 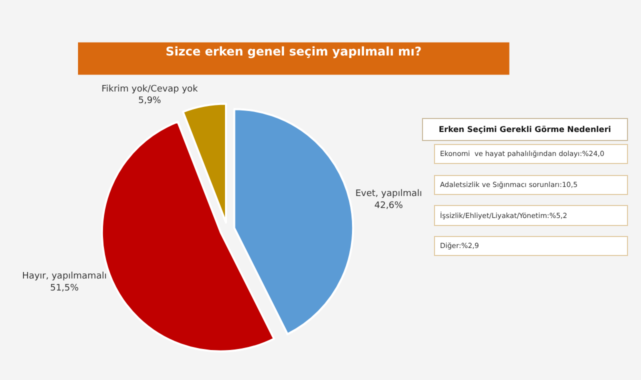 What do you see at coordinates (150, 101) in the screenshot?
I see `data-label: 5,9%` at bounding box center [150, 101].